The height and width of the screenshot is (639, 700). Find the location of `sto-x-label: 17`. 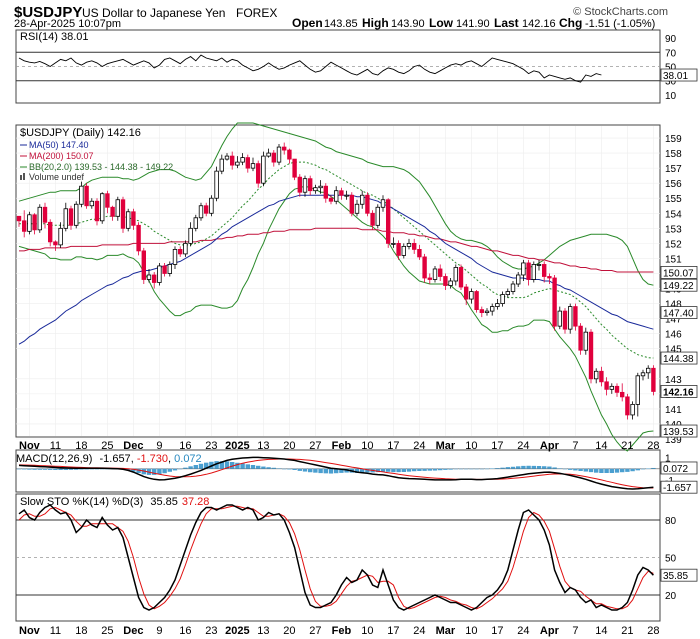

sto-x-label: 17 is located at coordinates (497, 631).